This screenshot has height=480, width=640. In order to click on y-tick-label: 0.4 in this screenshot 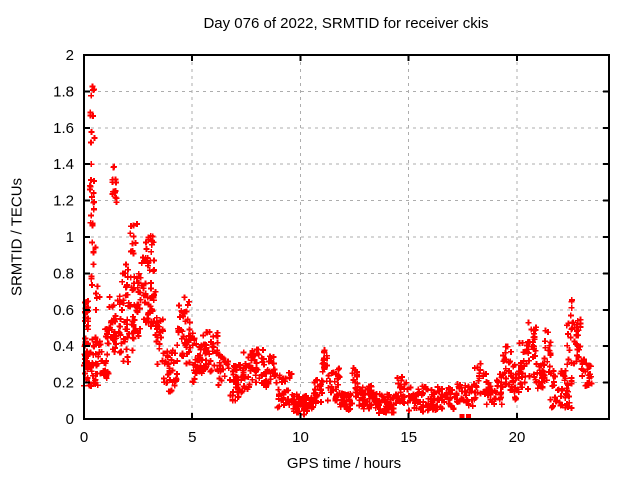, I will do `click(63, 346)`.